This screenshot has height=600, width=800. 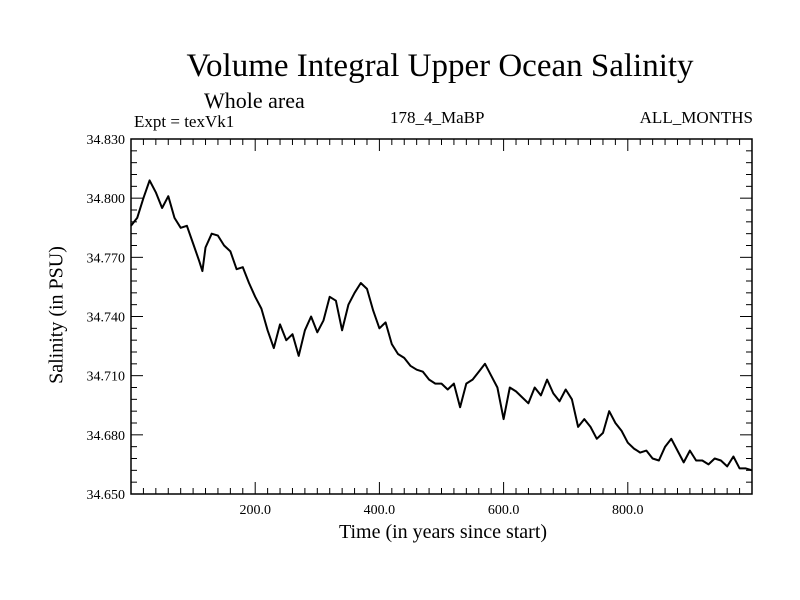 I want to click on y-tick-label: 34.800, so click(x=106, y=199).